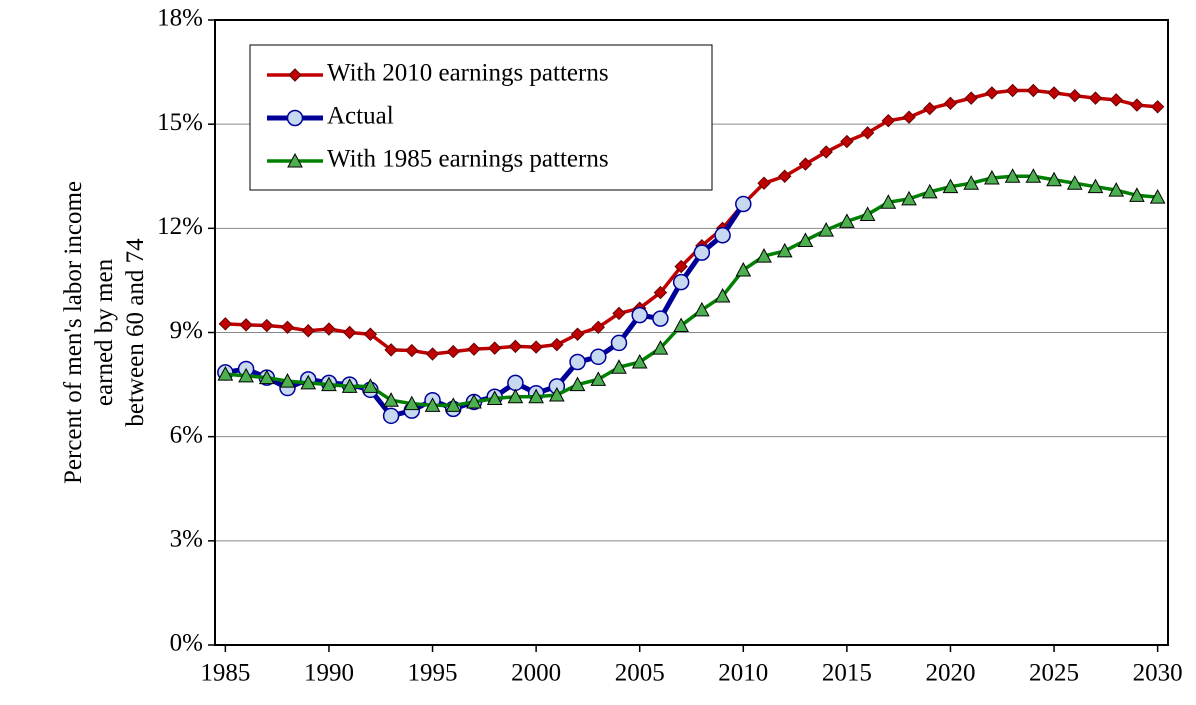  Describe the element at coordinates (468, 159) in the screenshot. I see `legend-label: With 1985 earnings patterns` at that location.